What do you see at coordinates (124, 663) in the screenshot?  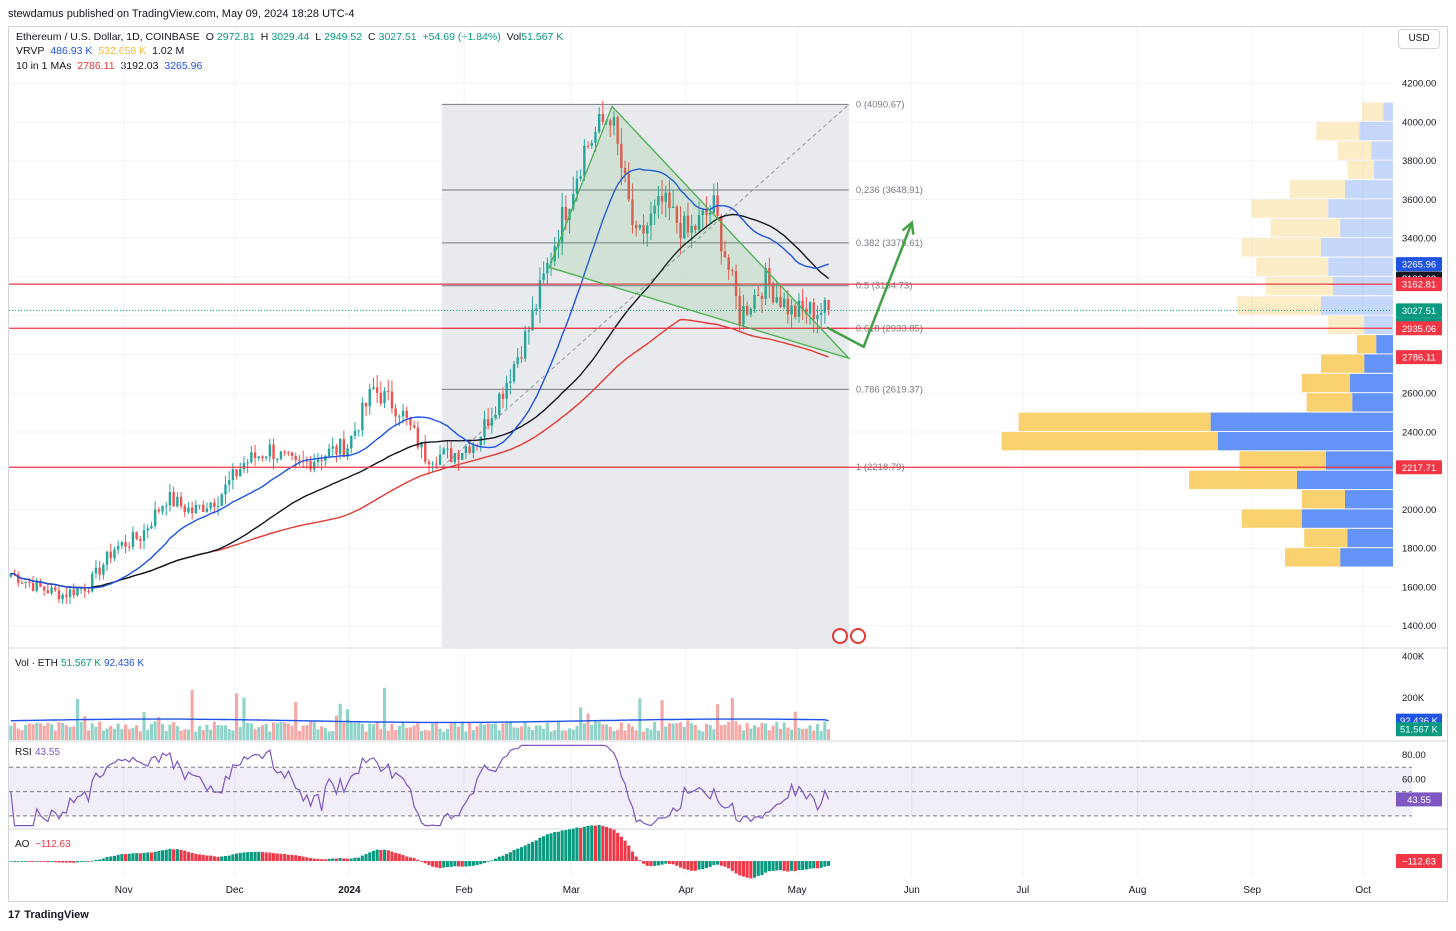 I see `volume-ma-value: 92.436 K` at bounding box center [124, 663].